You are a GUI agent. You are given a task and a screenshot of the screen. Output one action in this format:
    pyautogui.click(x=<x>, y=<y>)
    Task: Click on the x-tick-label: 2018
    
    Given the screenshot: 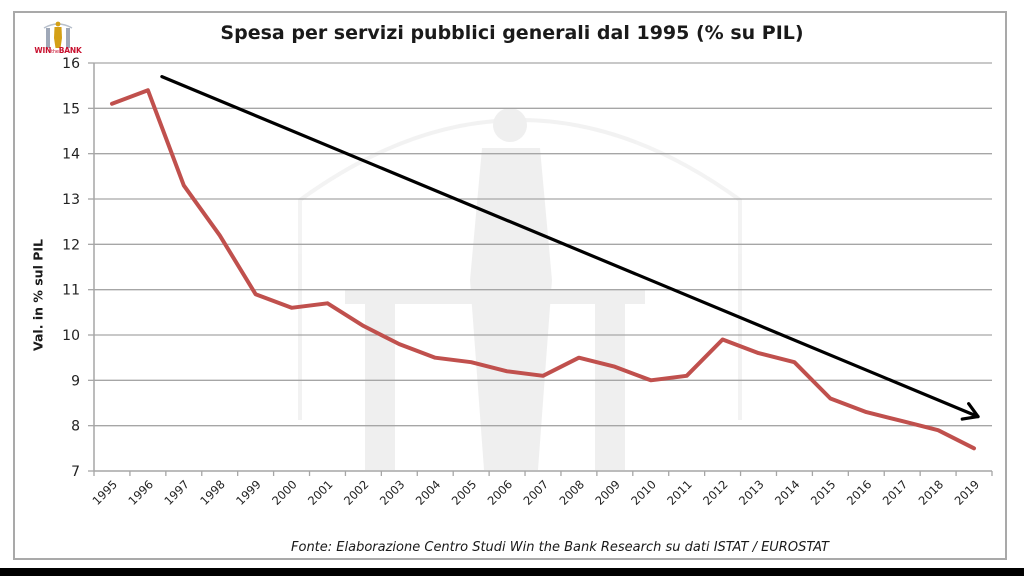 What is the action you would take?
    pyautogui.click(x=931, y=492)
    